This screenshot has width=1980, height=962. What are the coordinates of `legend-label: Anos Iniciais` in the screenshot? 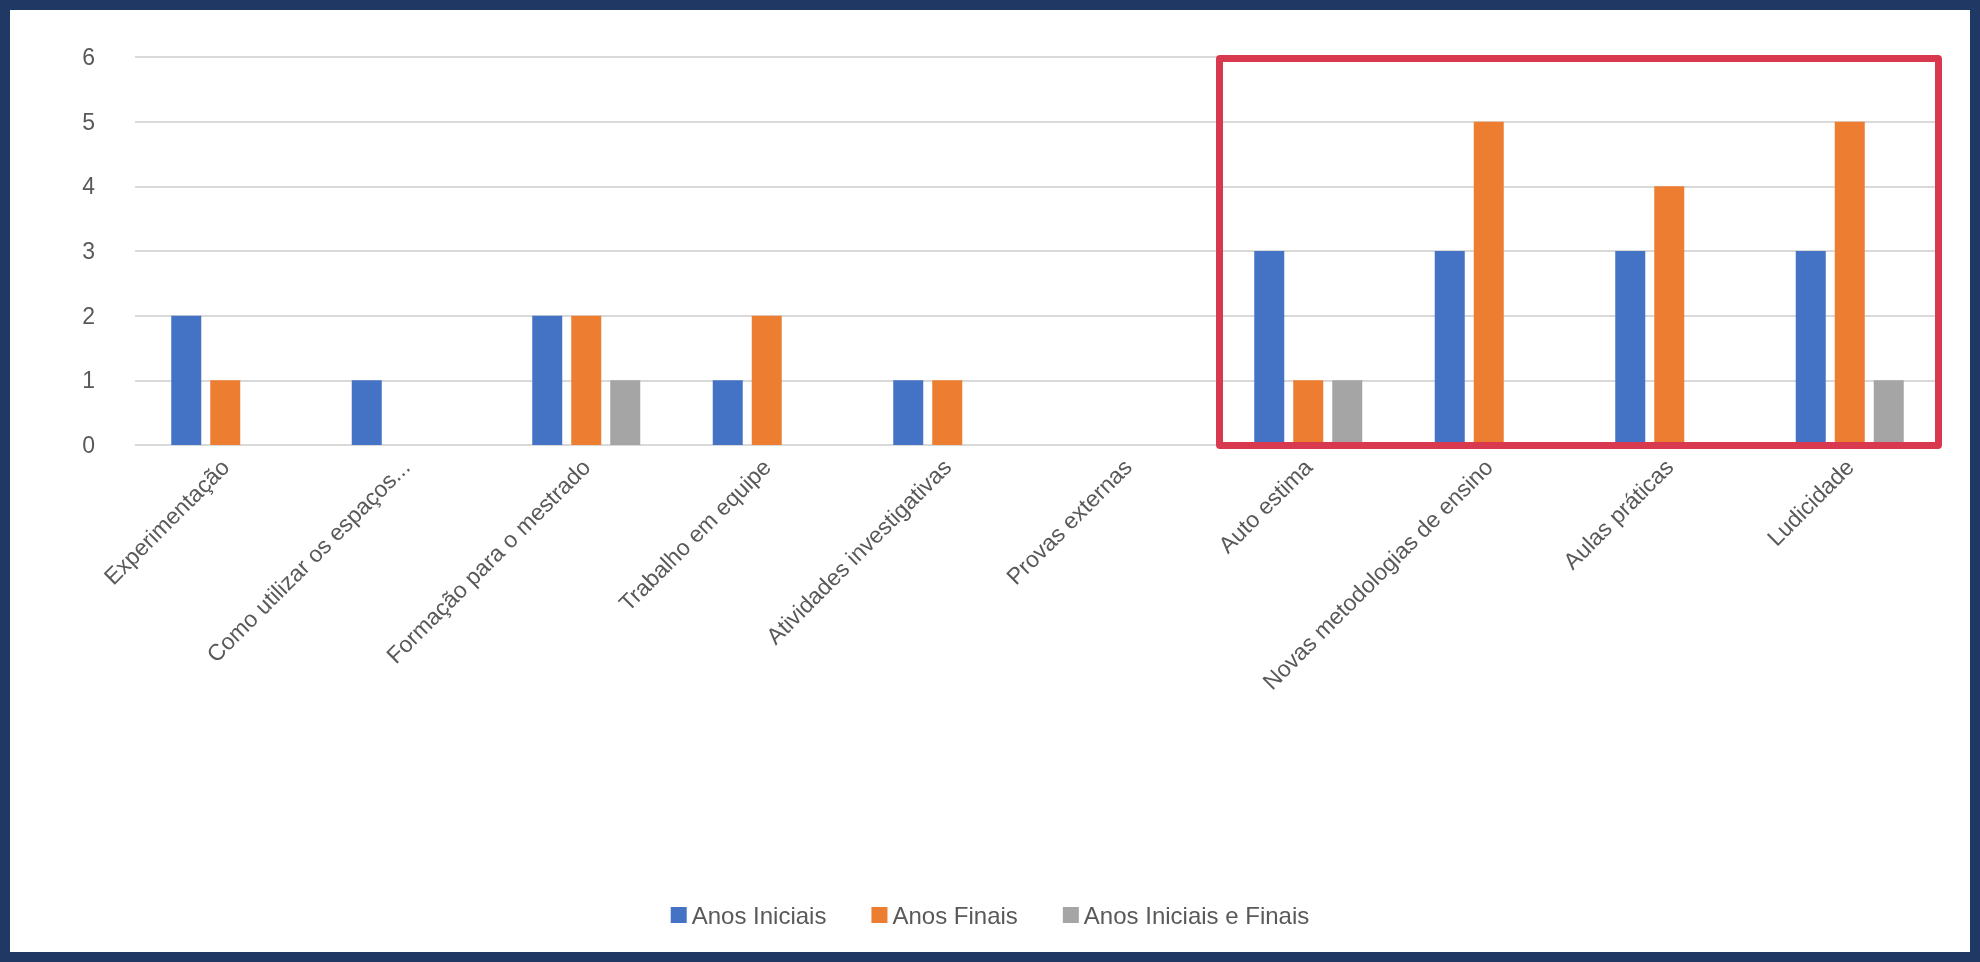 It's located at (759, 915).